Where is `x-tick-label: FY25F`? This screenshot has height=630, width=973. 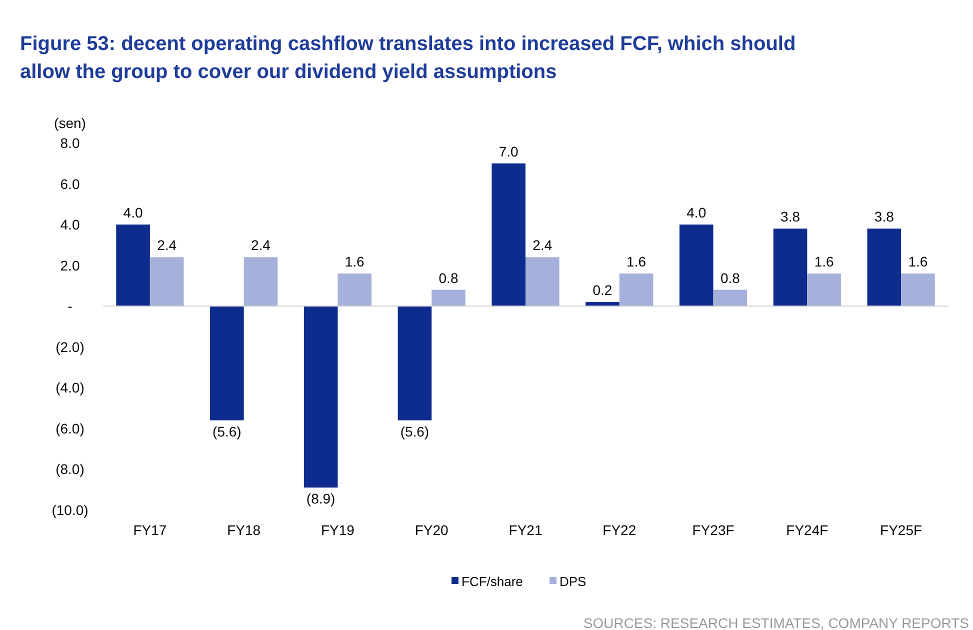 x-tick-label: FY25F is located at coordinates (901, 530).